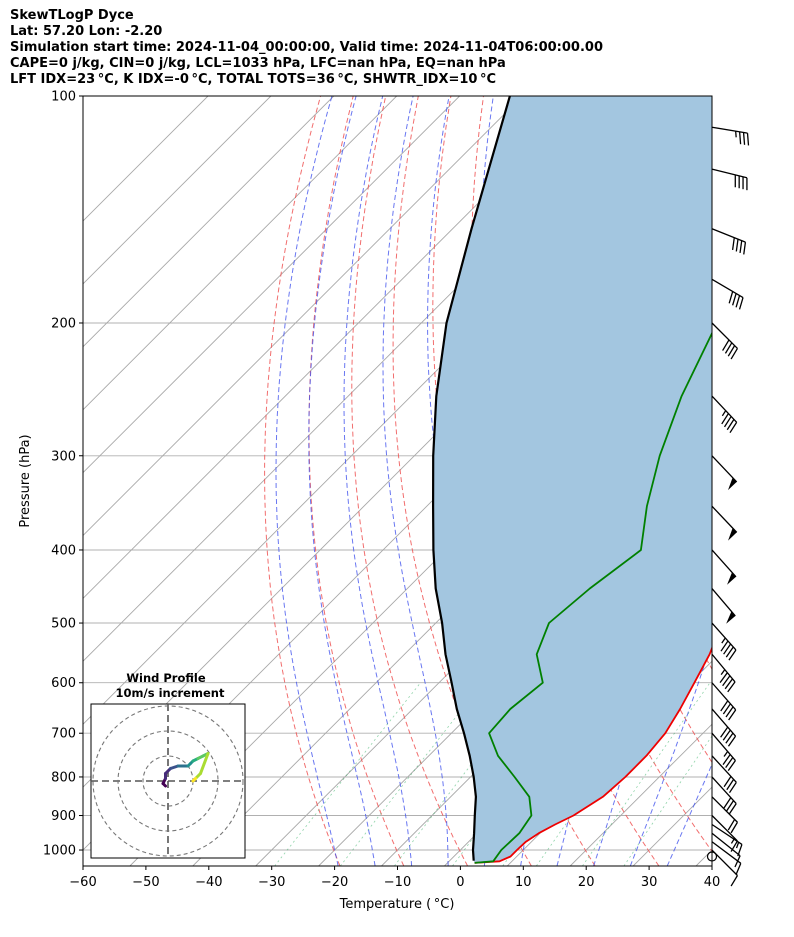 This screenshot has width=794, height=937. Describe the element at coordinates (170, 693) in the screenshot. I see `inset-subtitle: 10m/s increment` at that location.